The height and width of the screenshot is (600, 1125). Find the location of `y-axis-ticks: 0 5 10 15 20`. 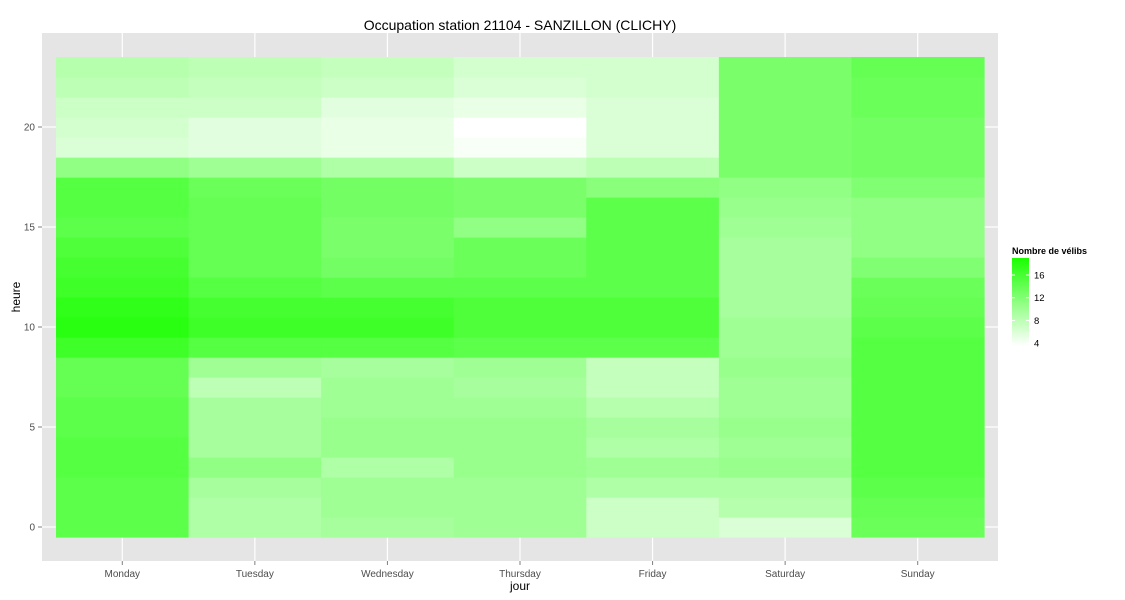

y-axis-ticks: 0 5 10 15 20 is located at coordinates (33, 328).